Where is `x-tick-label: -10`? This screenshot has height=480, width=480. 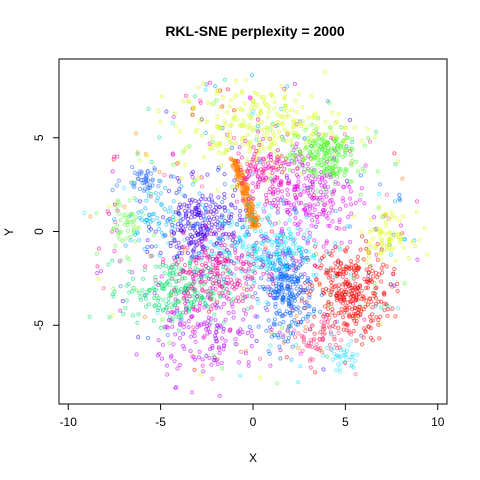 x-tick-label: -10 is located at coordinates (69, 422).